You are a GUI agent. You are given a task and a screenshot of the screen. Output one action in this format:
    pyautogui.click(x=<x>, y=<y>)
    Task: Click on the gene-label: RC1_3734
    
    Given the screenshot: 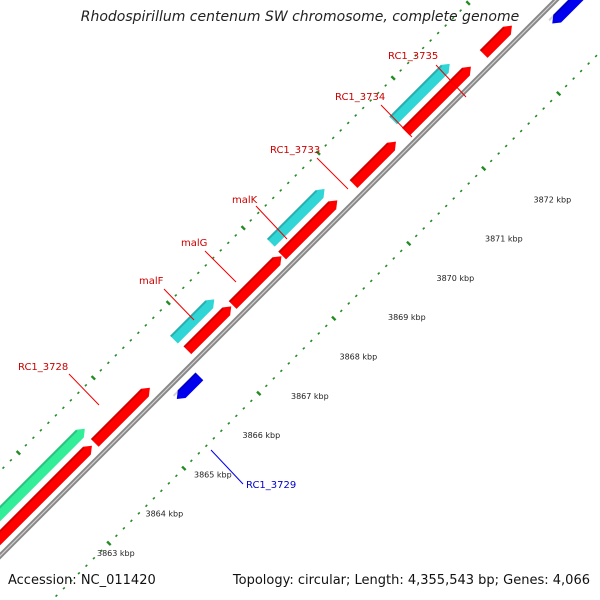 What is the action you would take?
    pyautogui.click(x=360, y=97)
    